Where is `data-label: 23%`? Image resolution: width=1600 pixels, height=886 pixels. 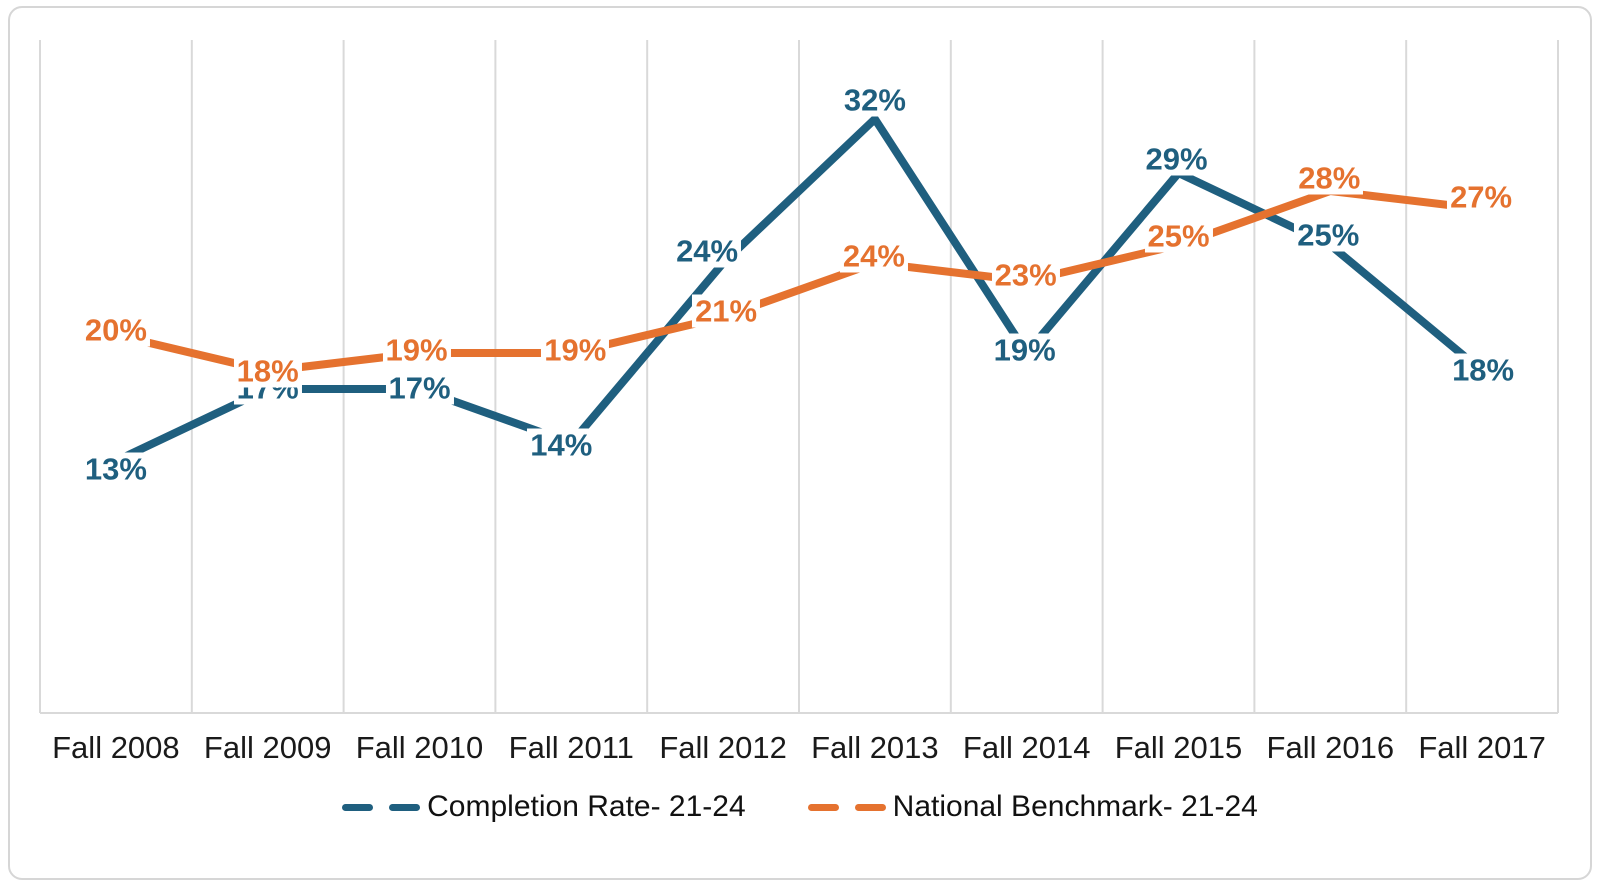 data-label: 23% is located at coordinates (1025, 275).